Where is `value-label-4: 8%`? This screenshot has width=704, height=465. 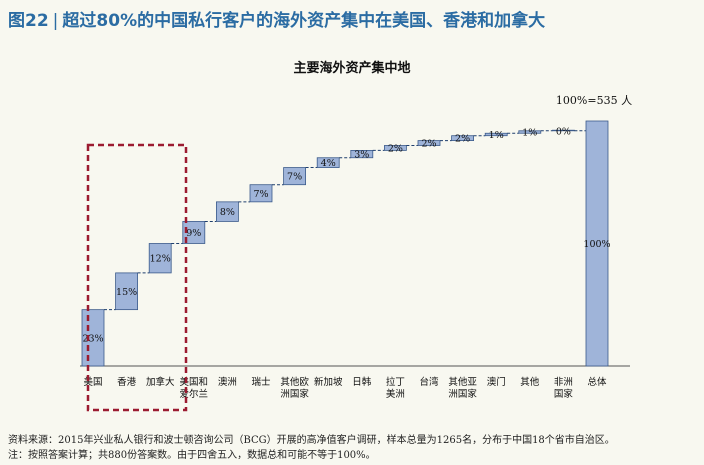
value-label-4: 8% is located at coordinates (227, 212).